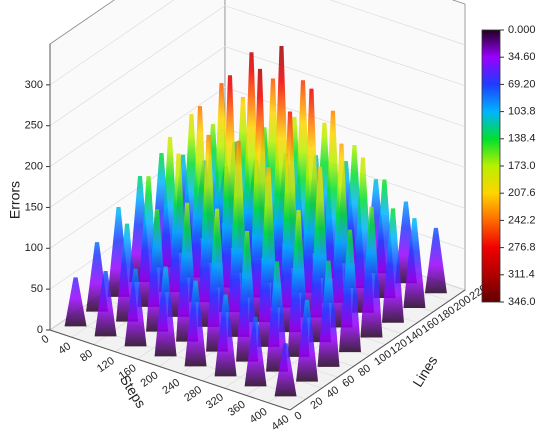  I want to click on z-tick-label: 150, so click(34, 207).